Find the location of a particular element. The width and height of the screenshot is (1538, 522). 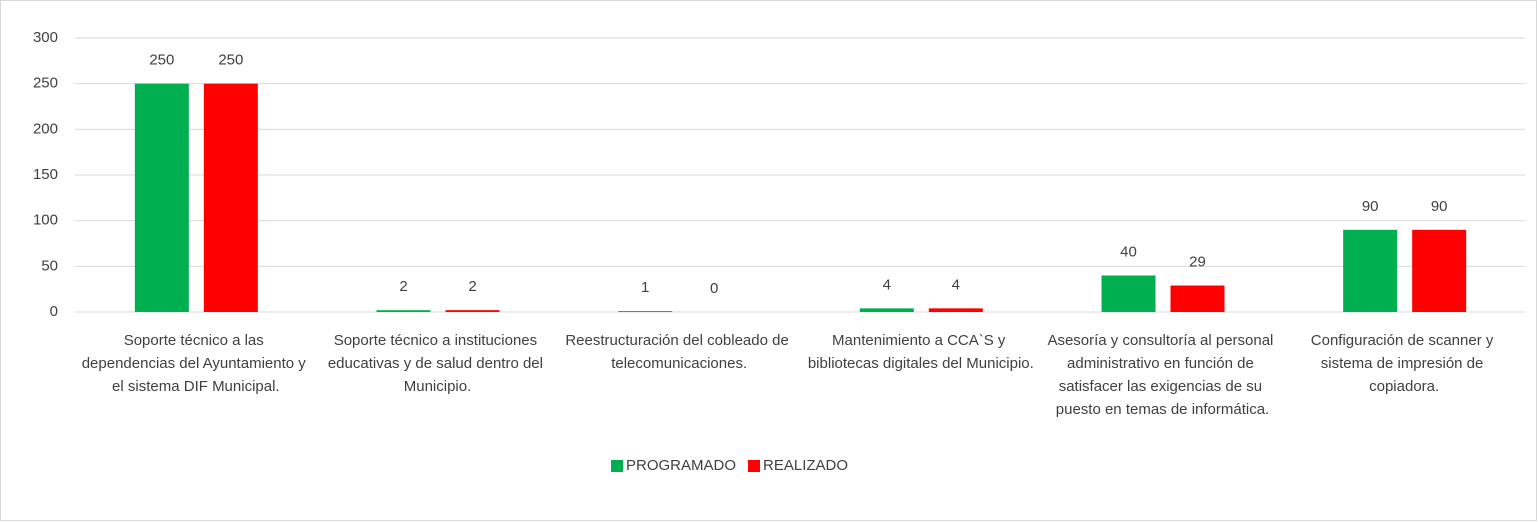

y-tick-label: 150 is located at coordinates (45, 174).